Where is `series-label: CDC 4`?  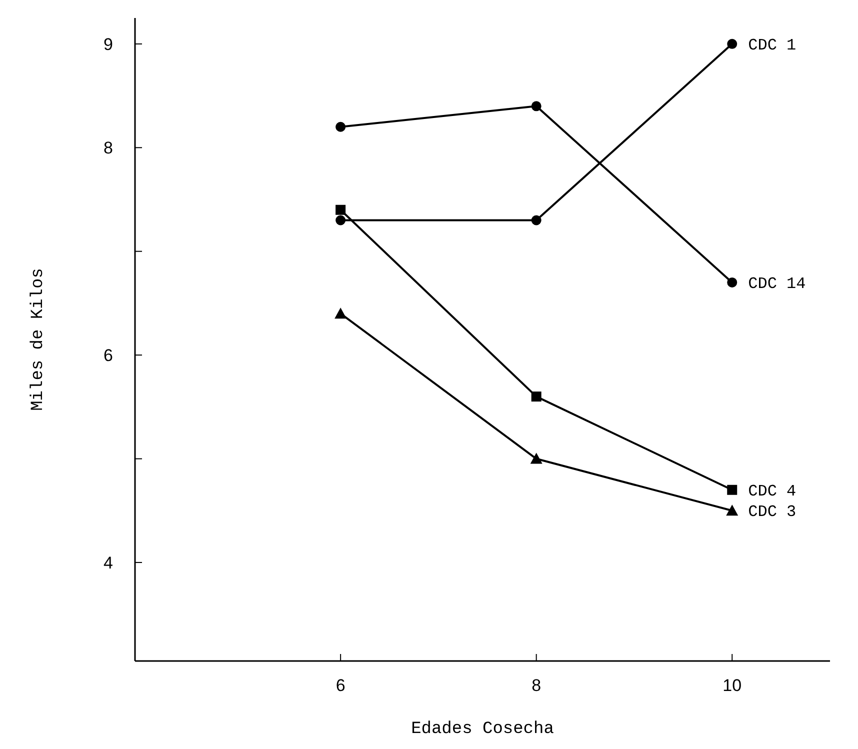 series-label: CDC 4 is located at coordinates (772, 491).